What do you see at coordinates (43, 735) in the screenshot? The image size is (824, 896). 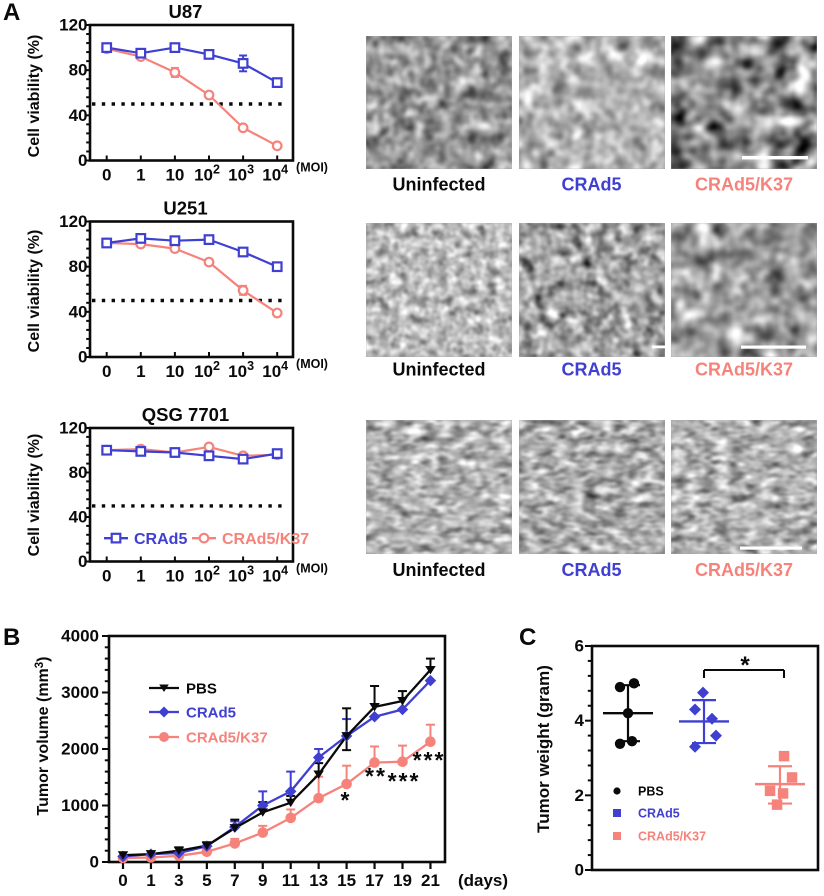 I see `svg-text: Tumor volume (mm3)` at bounding box center [43, 735].